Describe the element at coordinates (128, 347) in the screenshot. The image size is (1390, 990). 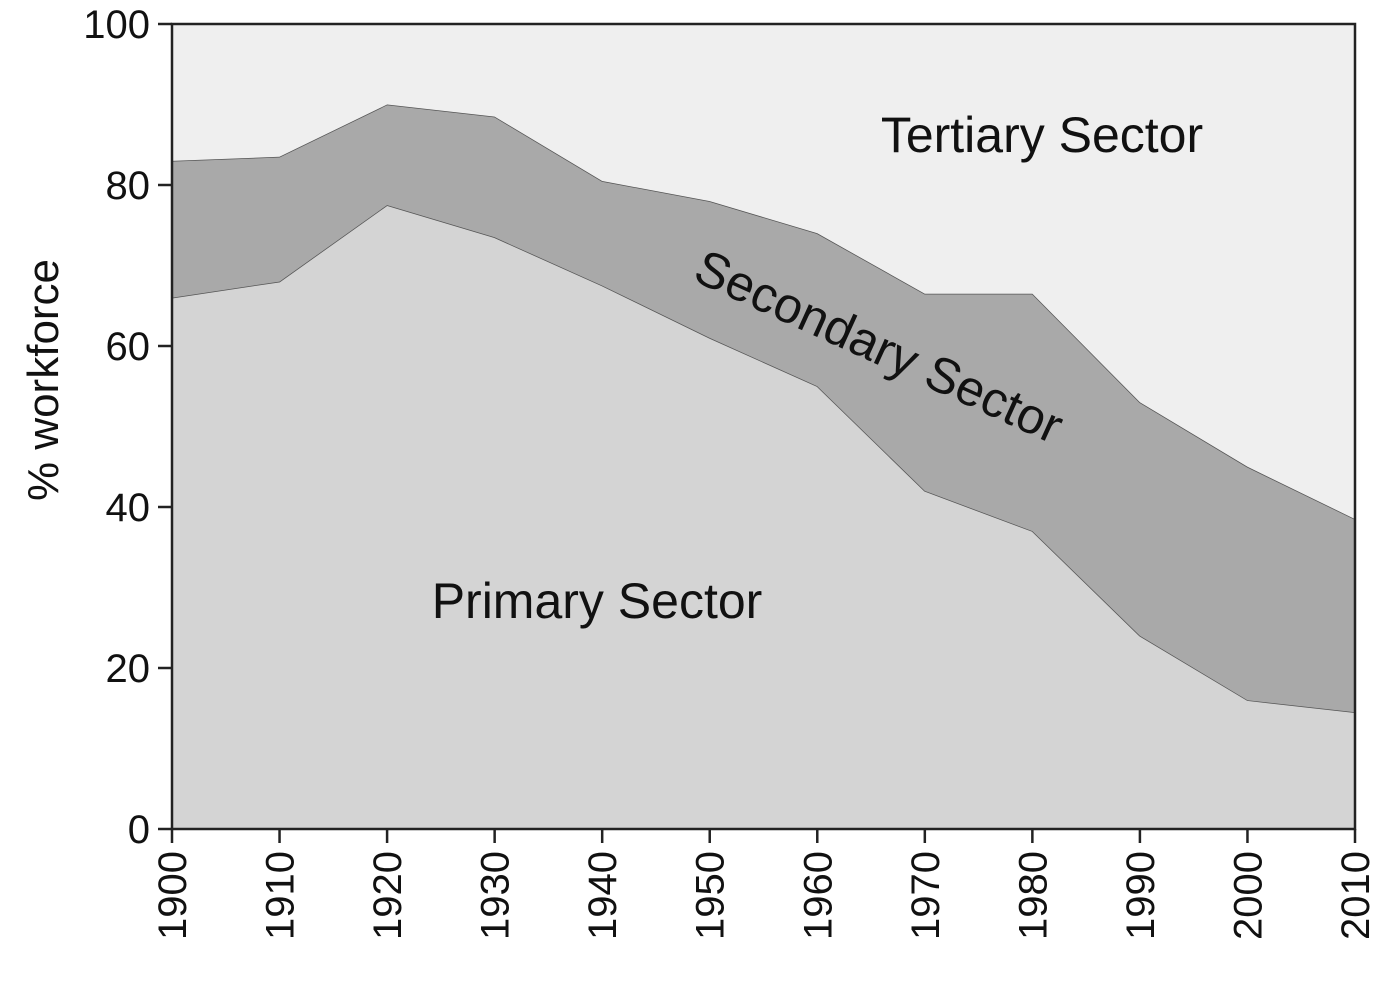
I see `y-tick-label: 60` at that location.